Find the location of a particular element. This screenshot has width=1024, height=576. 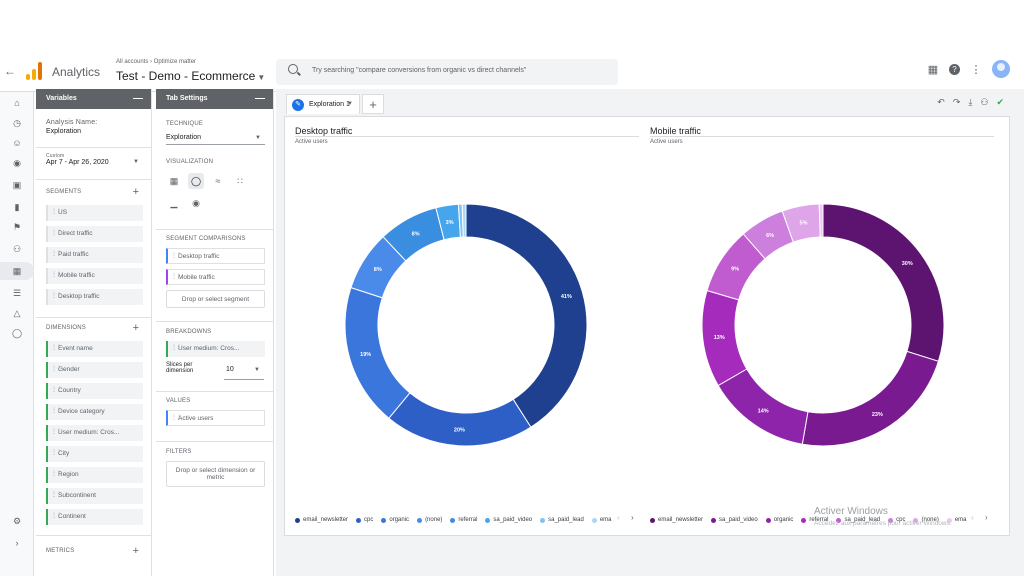

technique-select: Exploration is located at coordinates (184, 137).